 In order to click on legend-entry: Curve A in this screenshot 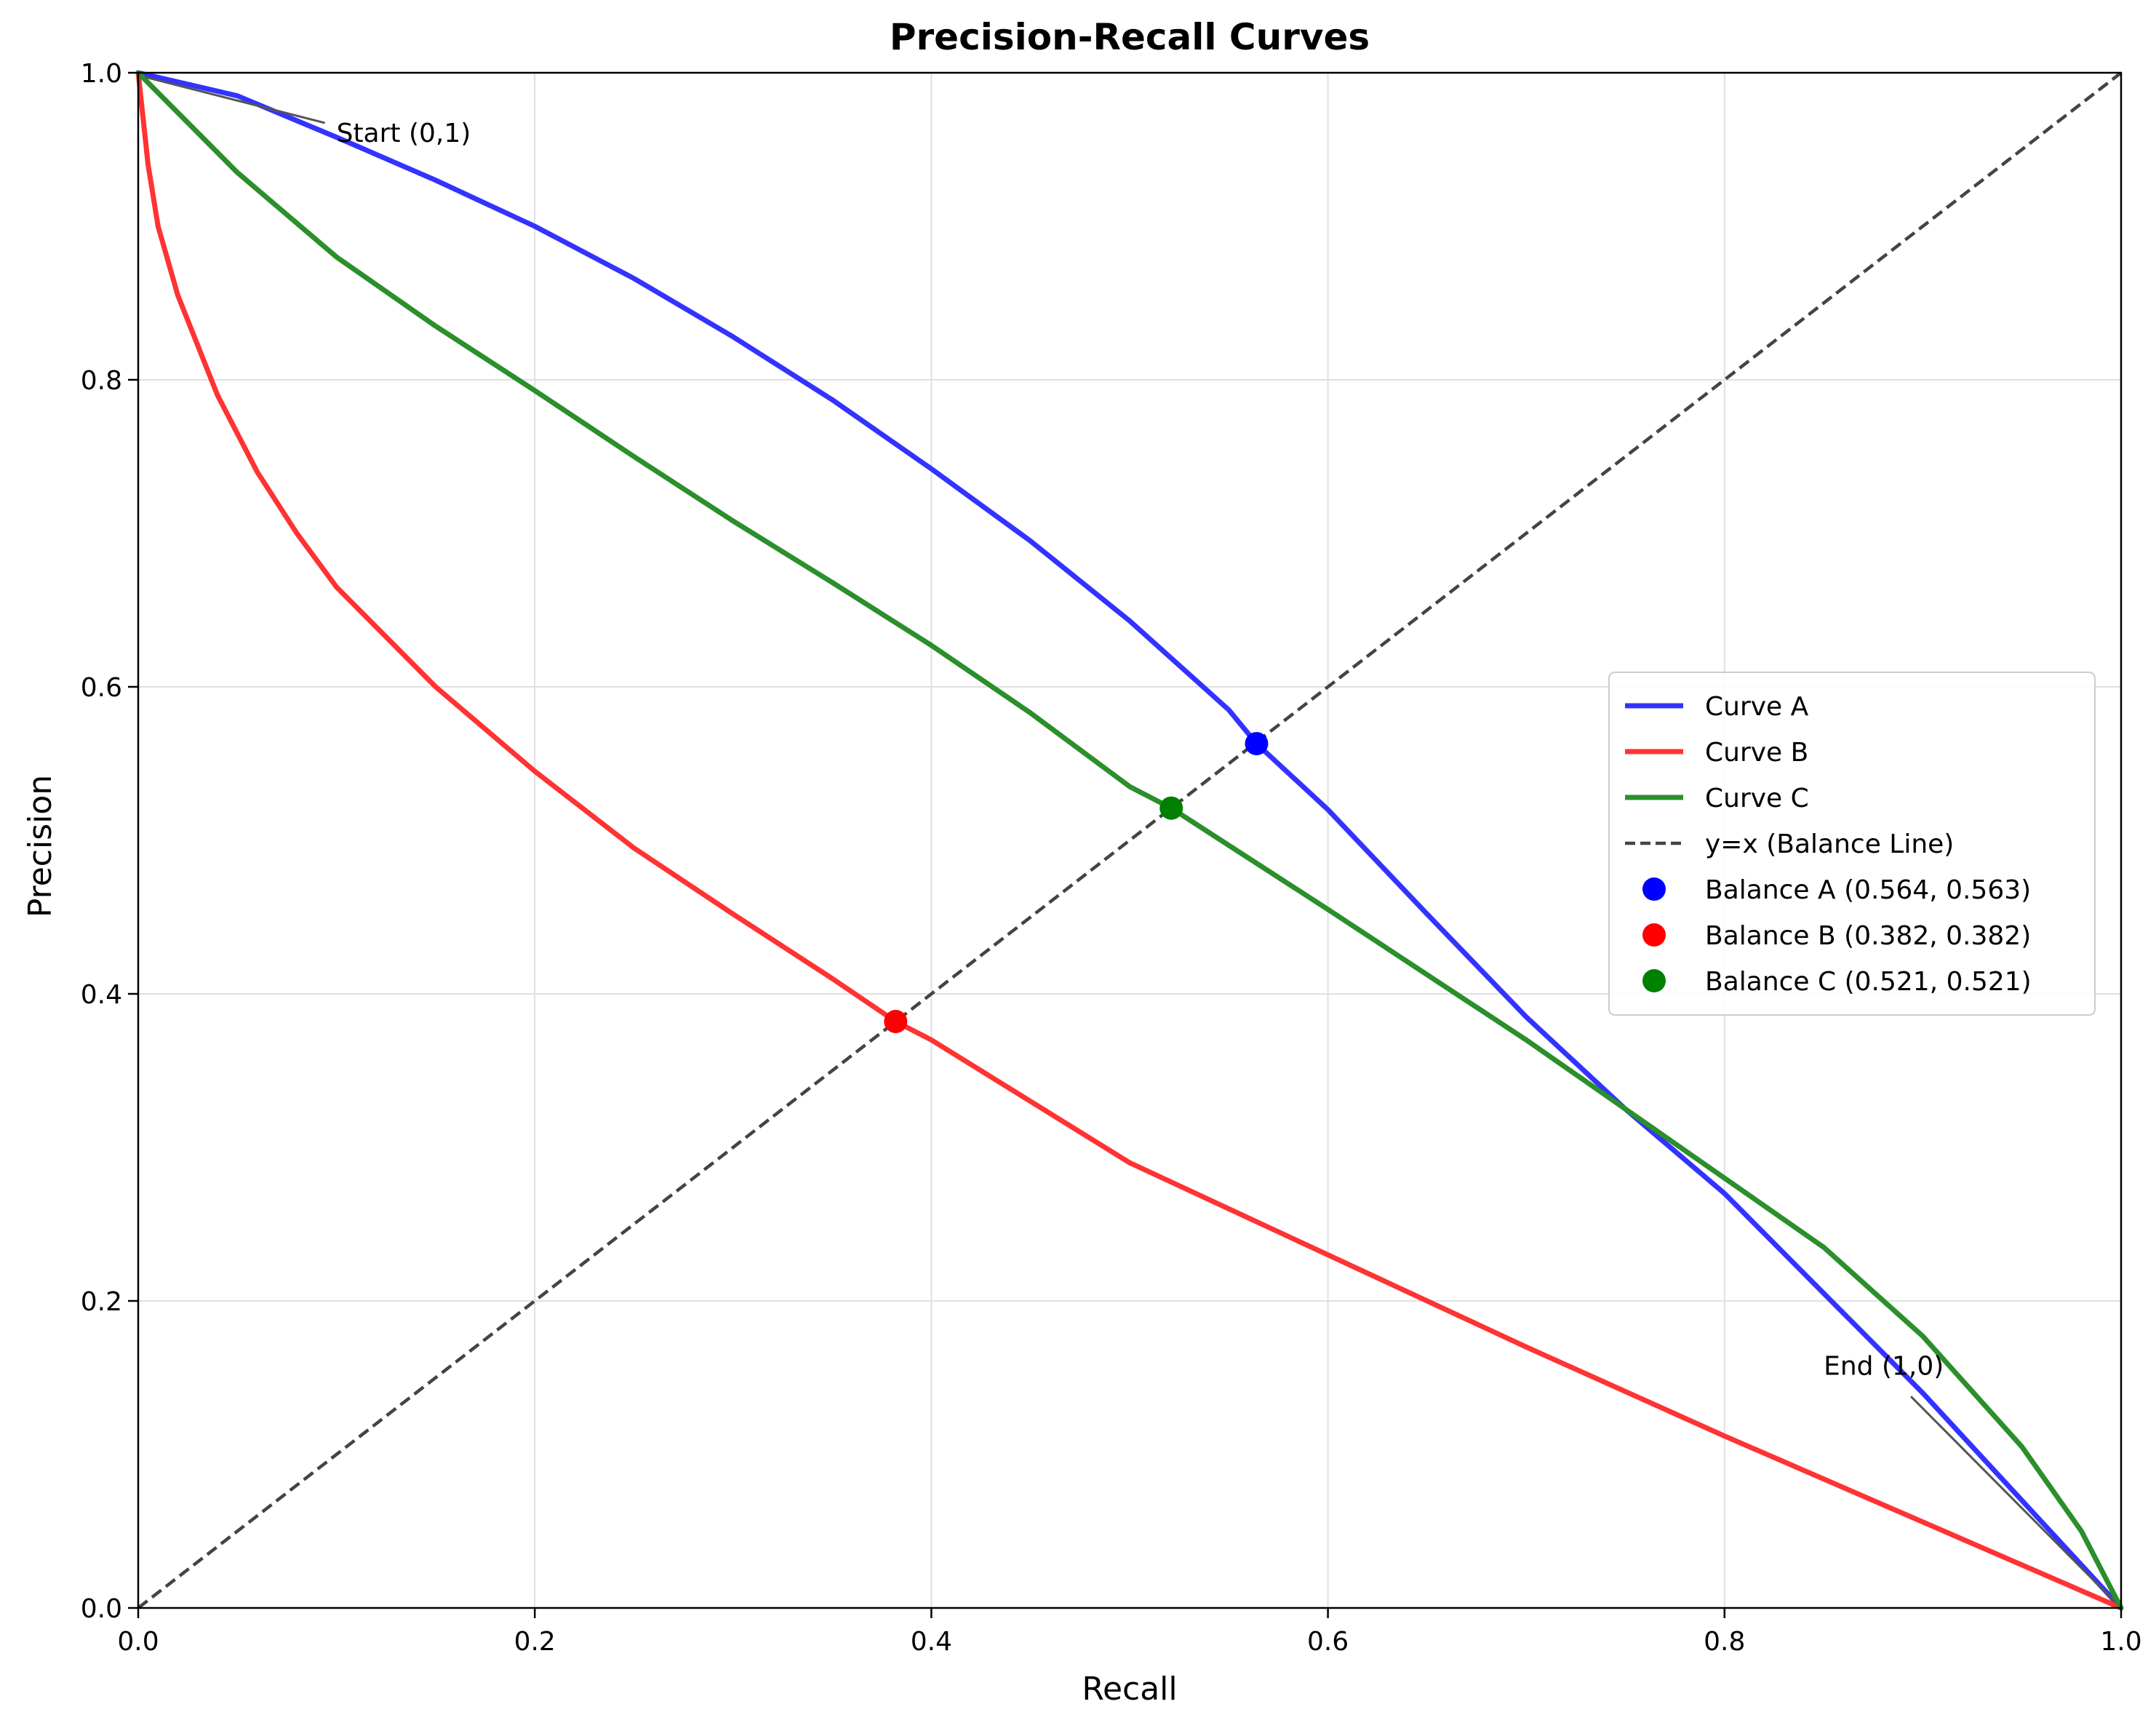, I will do `click(1717, 707)`.